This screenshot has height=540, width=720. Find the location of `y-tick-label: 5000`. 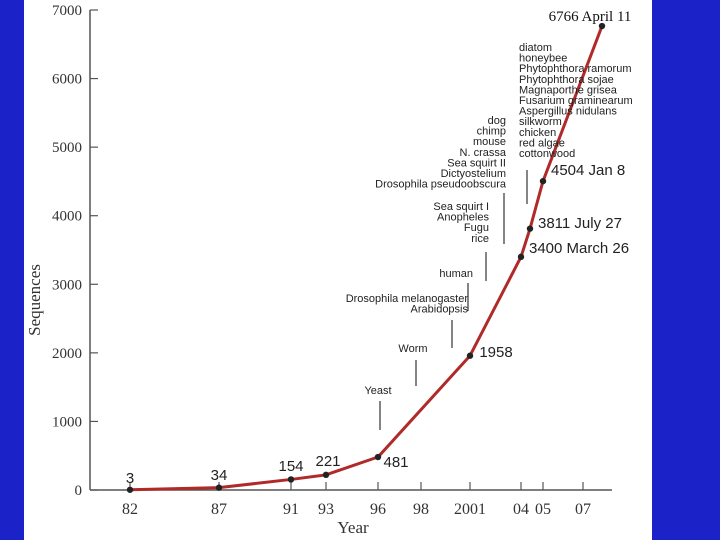

y-tick-label: 5000 is located at coordinates (67, 148).